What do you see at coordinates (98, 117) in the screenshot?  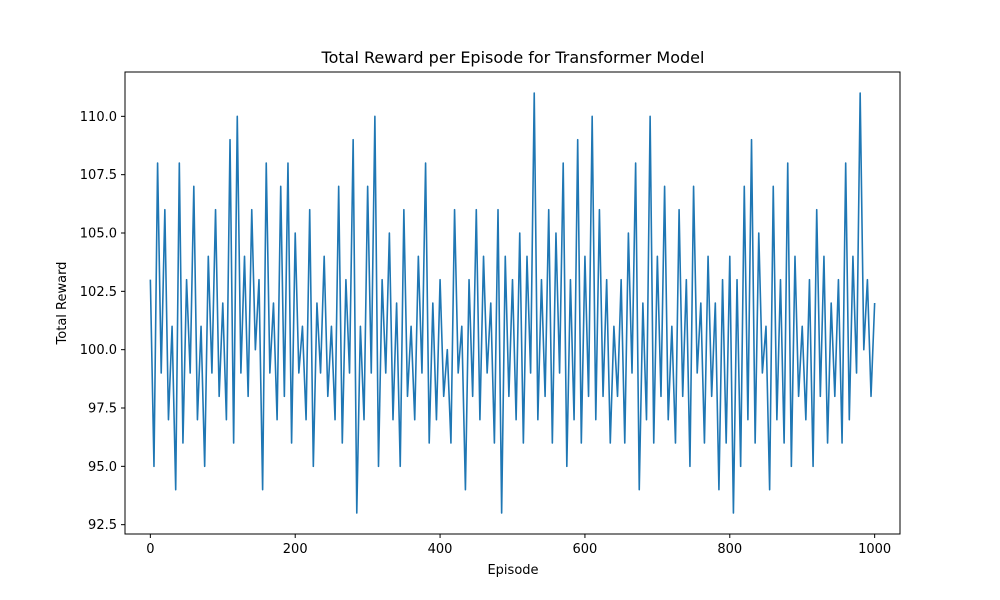 I see `y-tick-label: 110.0` at bounding box center [98, 117].